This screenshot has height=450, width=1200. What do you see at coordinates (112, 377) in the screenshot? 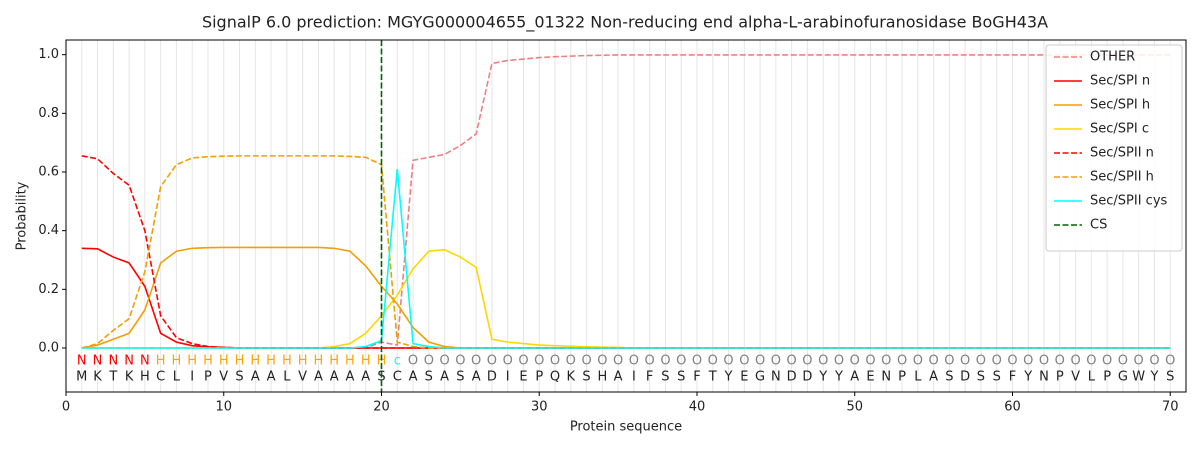
I see `residue: T` at bounding box center [112, 377].